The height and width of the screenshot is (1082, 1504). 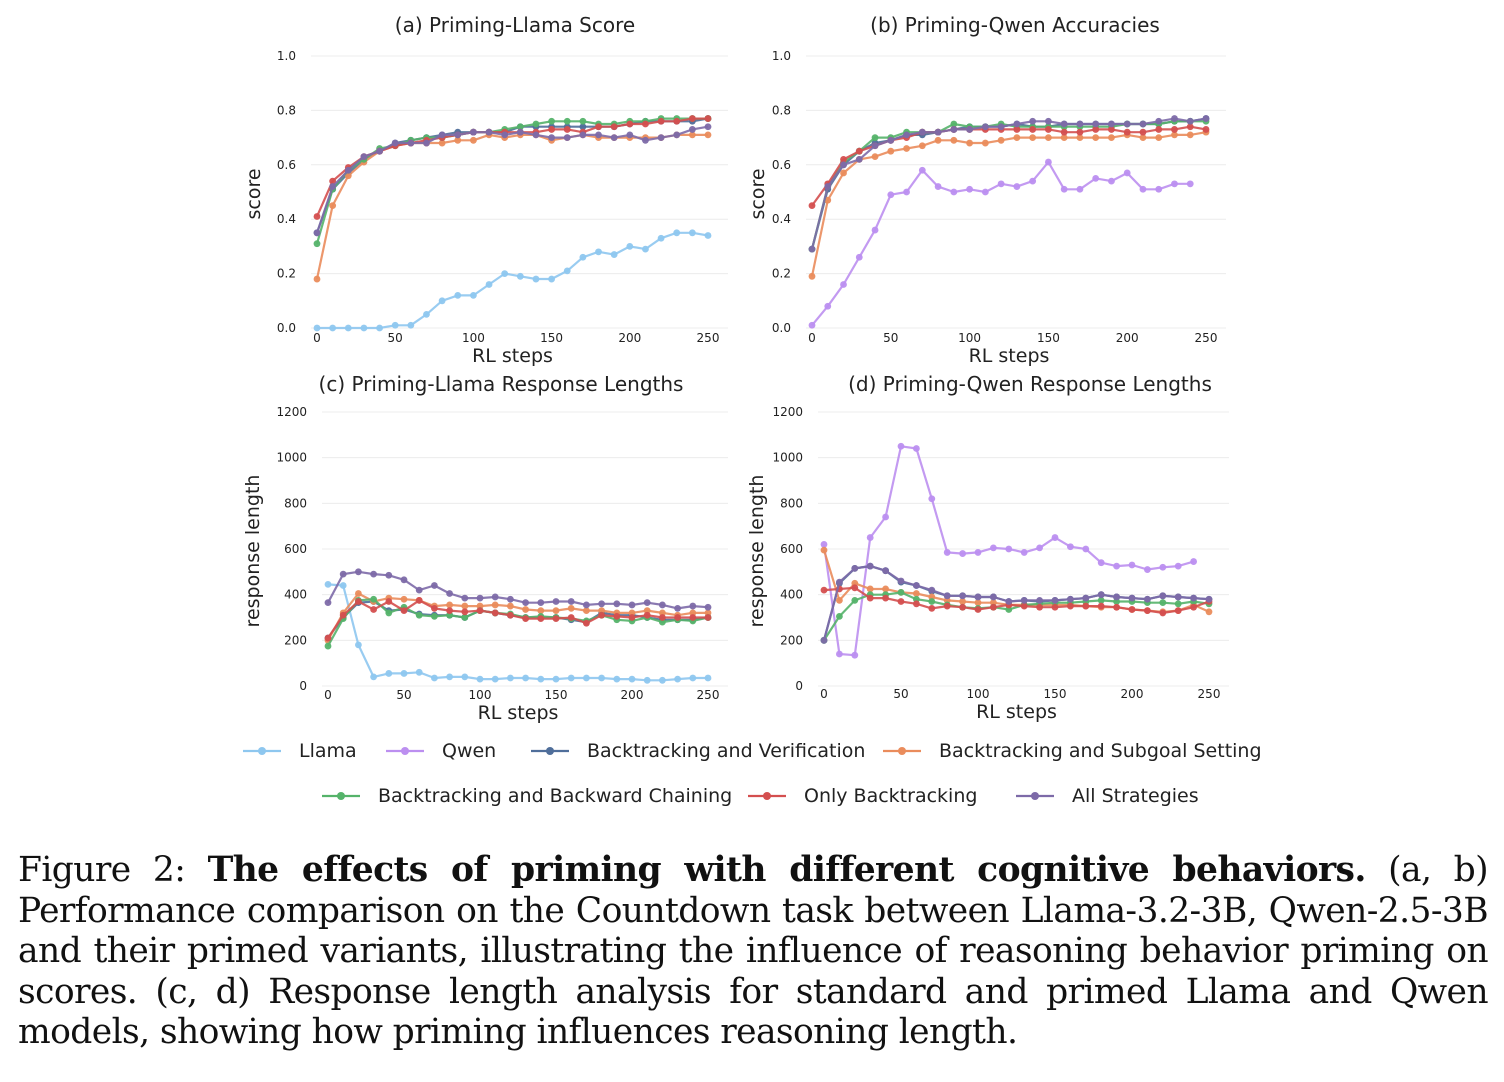 What do you see at coordinates (286, 274) in the screenshot?
I see `y-tick-label: 0.2` at bounding box center [286, 274].